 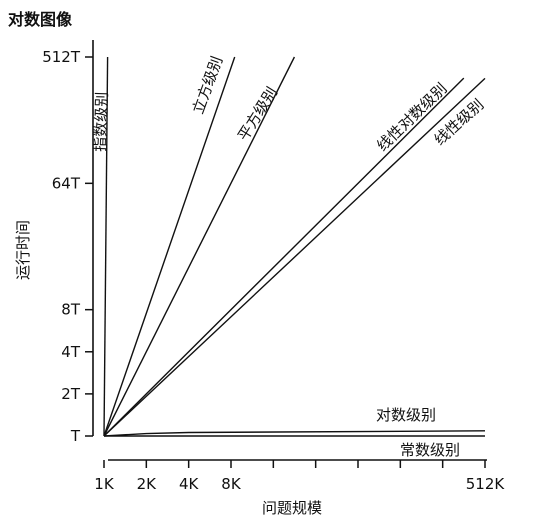 I want to click on y-tick-label: 4T, so click(x=71, y=352).